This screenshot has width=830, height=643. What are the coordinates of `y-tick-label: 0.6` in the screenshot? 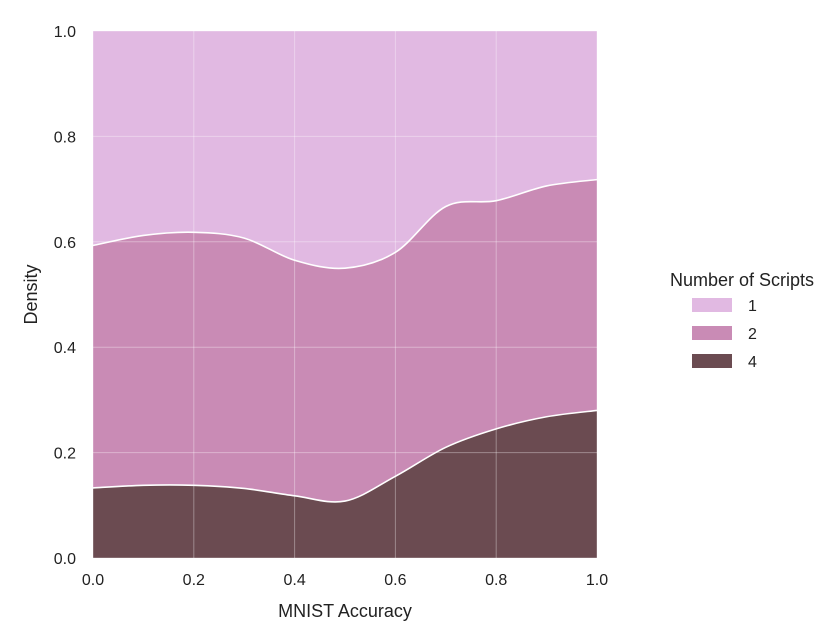 It's located at (65, 243).